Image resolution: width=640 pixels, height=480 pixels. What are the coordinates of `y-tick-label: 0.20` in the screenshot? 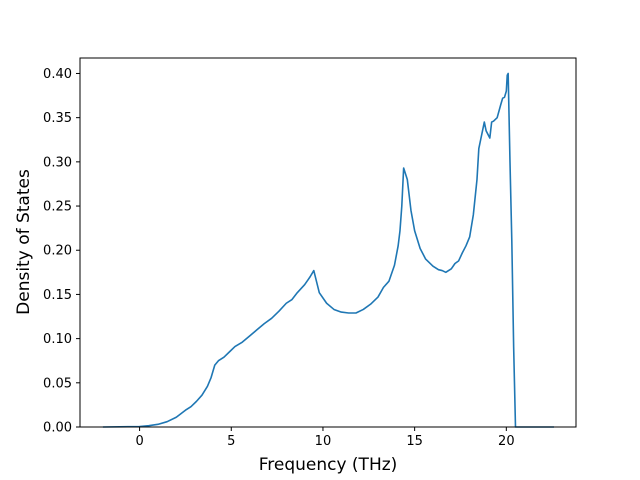 It's located at (57, 251).